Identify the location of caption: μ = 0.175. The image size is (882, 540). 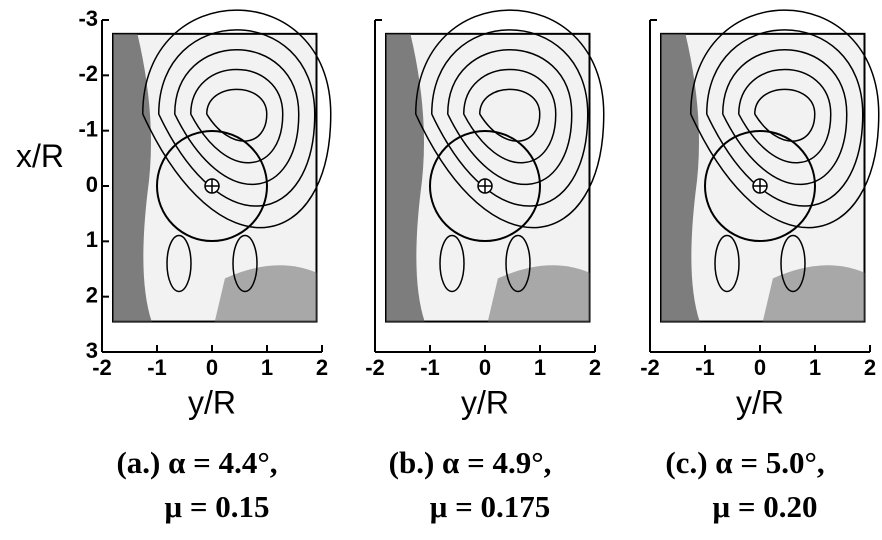
(490, 506).